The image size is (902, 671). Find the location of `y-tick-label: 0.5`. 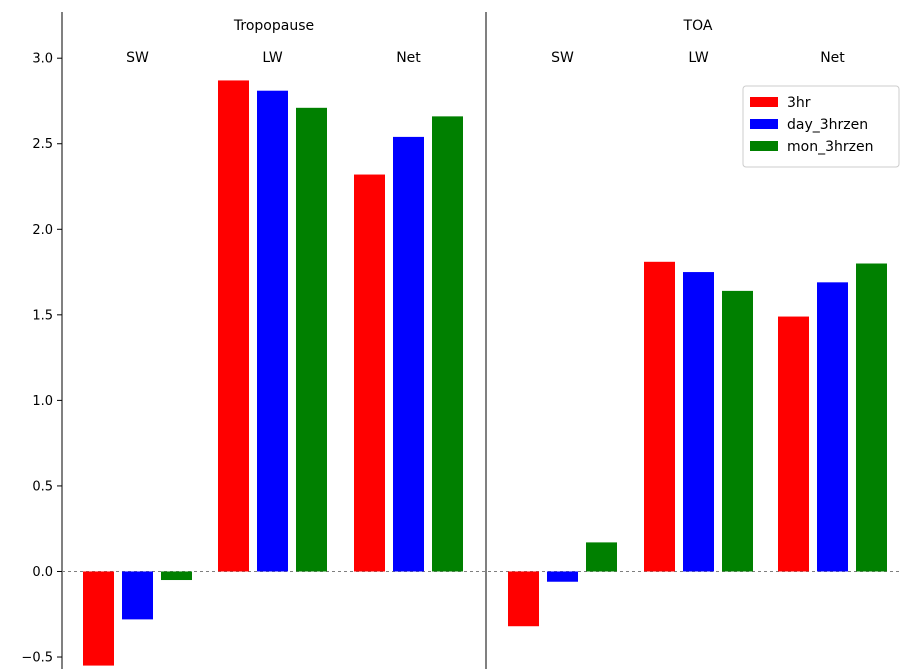

y-tick-label: 0.5 is located at coordinates (42, 486).